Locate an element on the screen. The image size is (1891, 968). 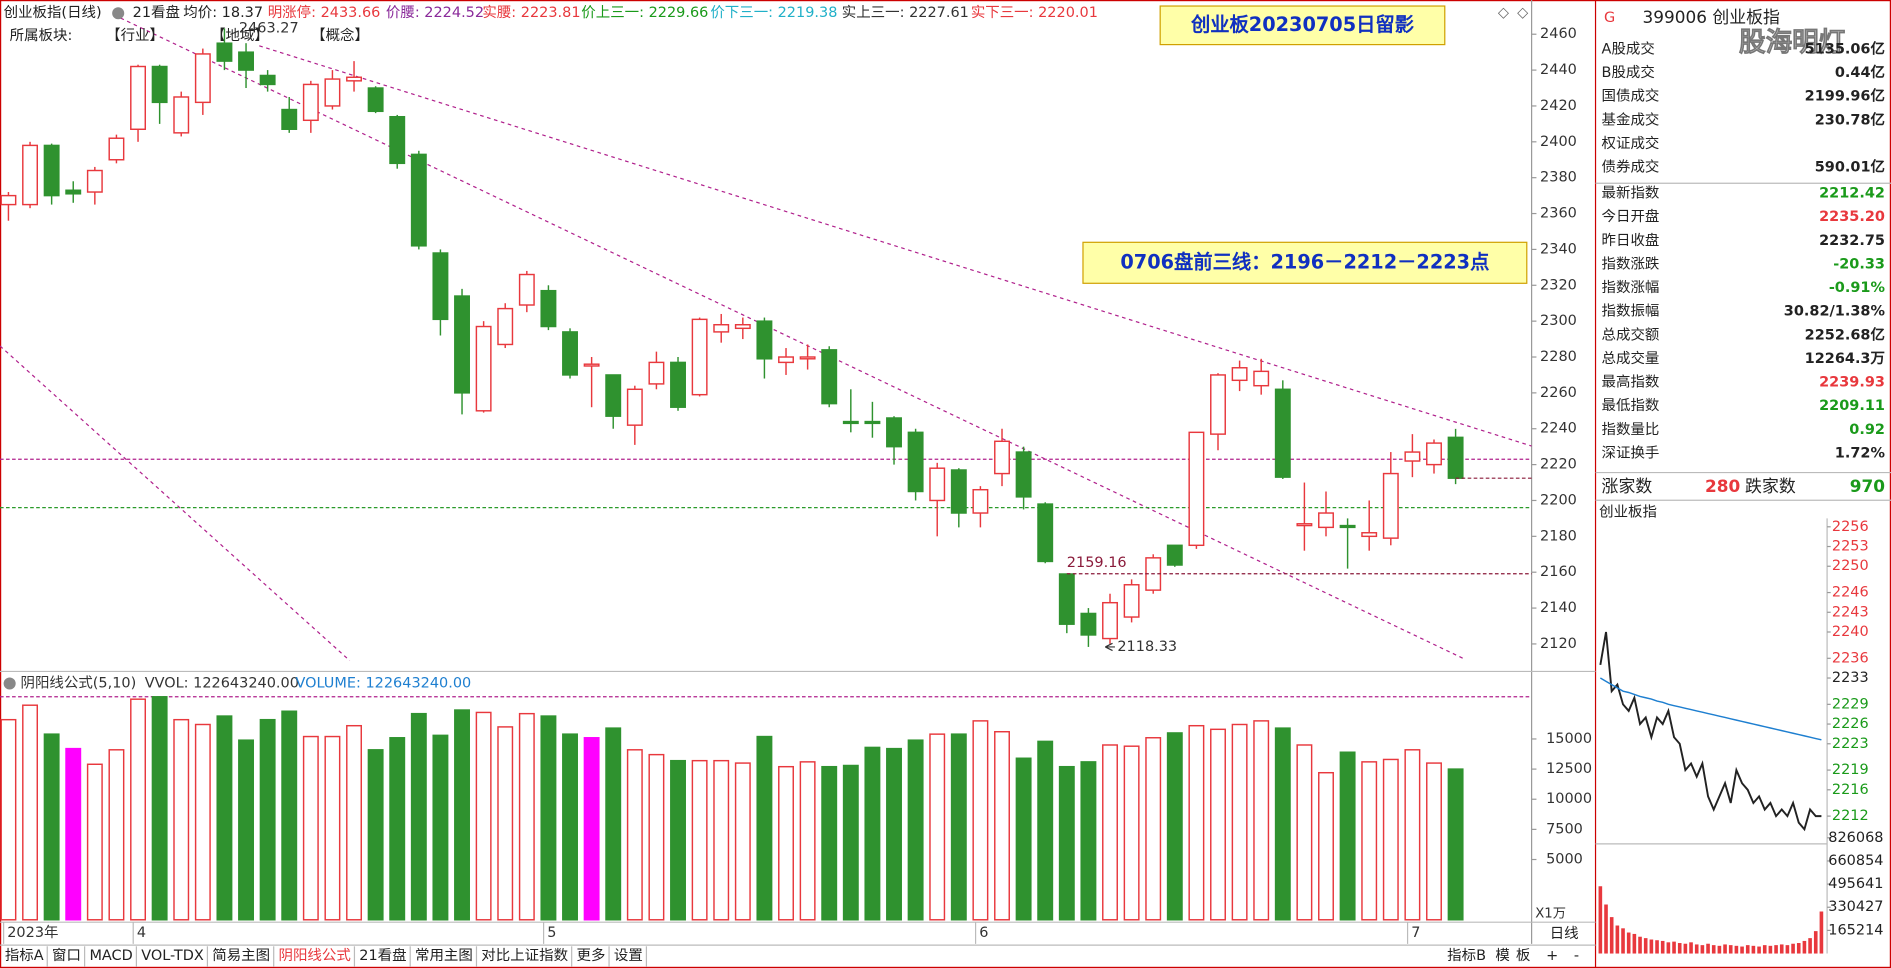
plan-box-text: 0706盘前三线：2196－2212－2223点 is located at coordinates (1304, 261).